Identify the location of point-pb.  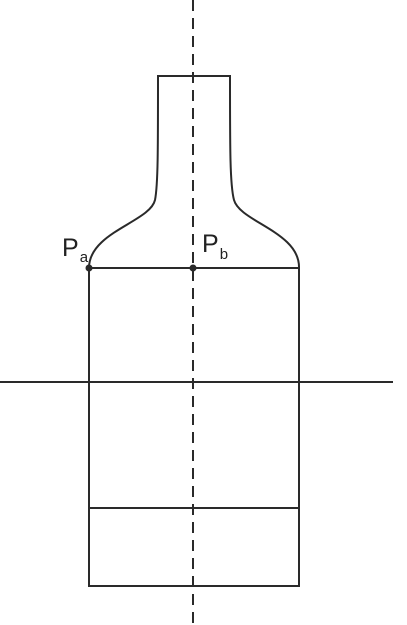
(193, 268).